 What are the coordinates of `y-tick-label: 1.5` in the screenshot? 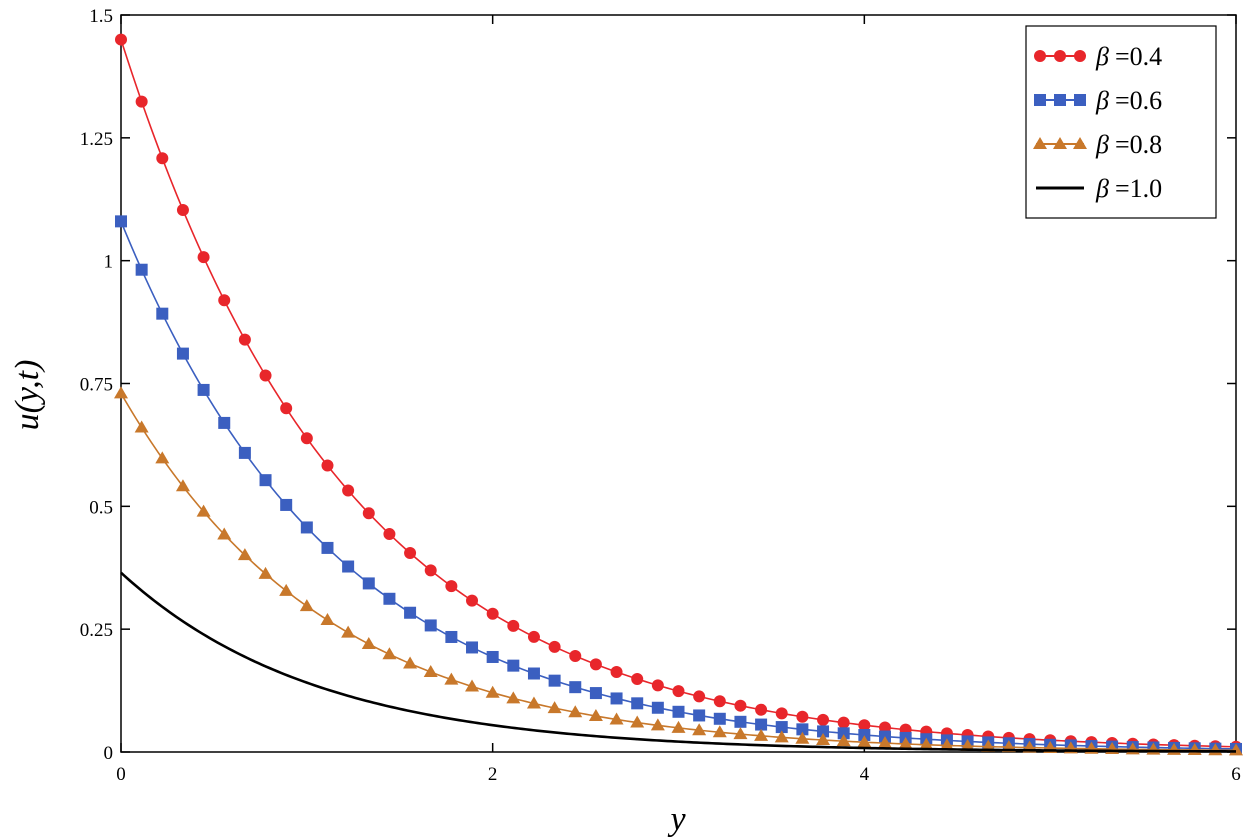 It's located at (101, 16).